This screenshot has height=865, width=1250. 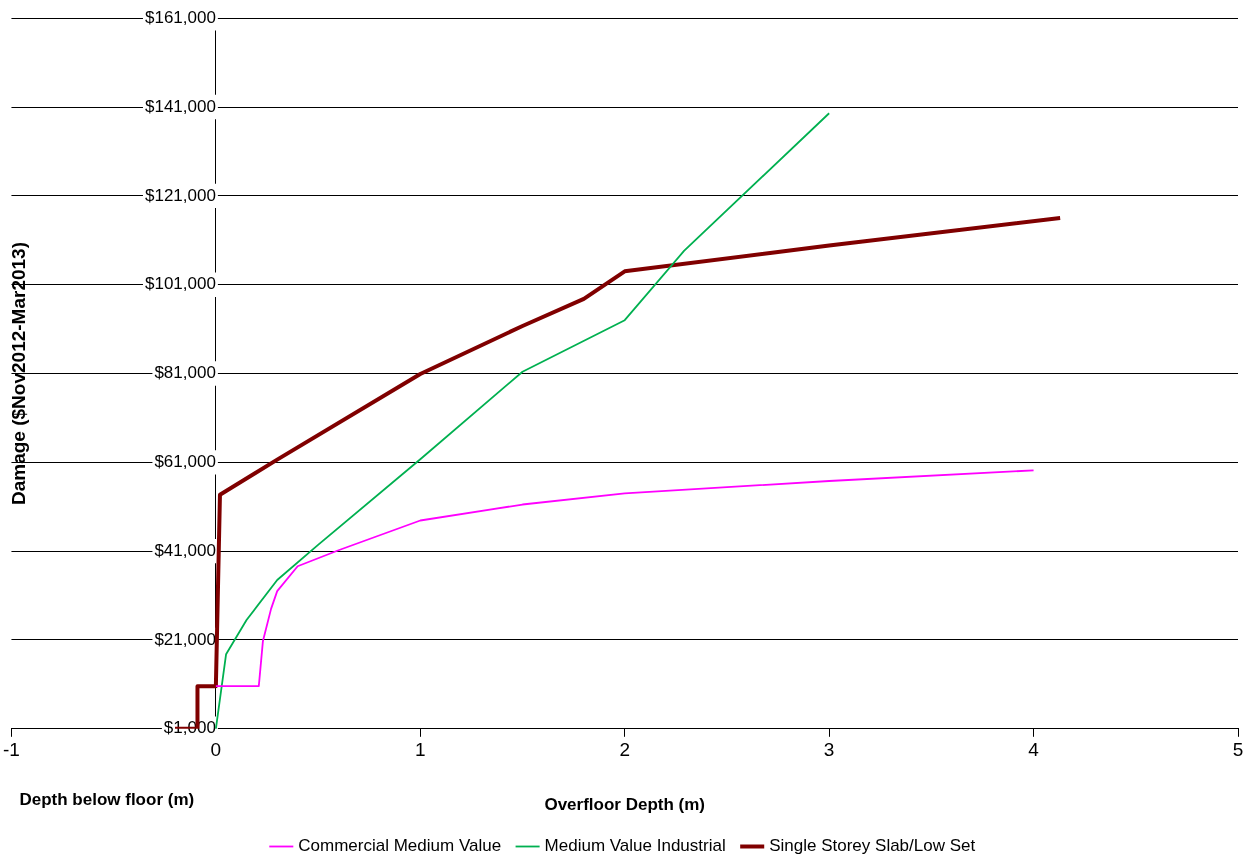 I want to click on legend-label: Single Storey Slab/Low Set, so click(x=872, y=846).